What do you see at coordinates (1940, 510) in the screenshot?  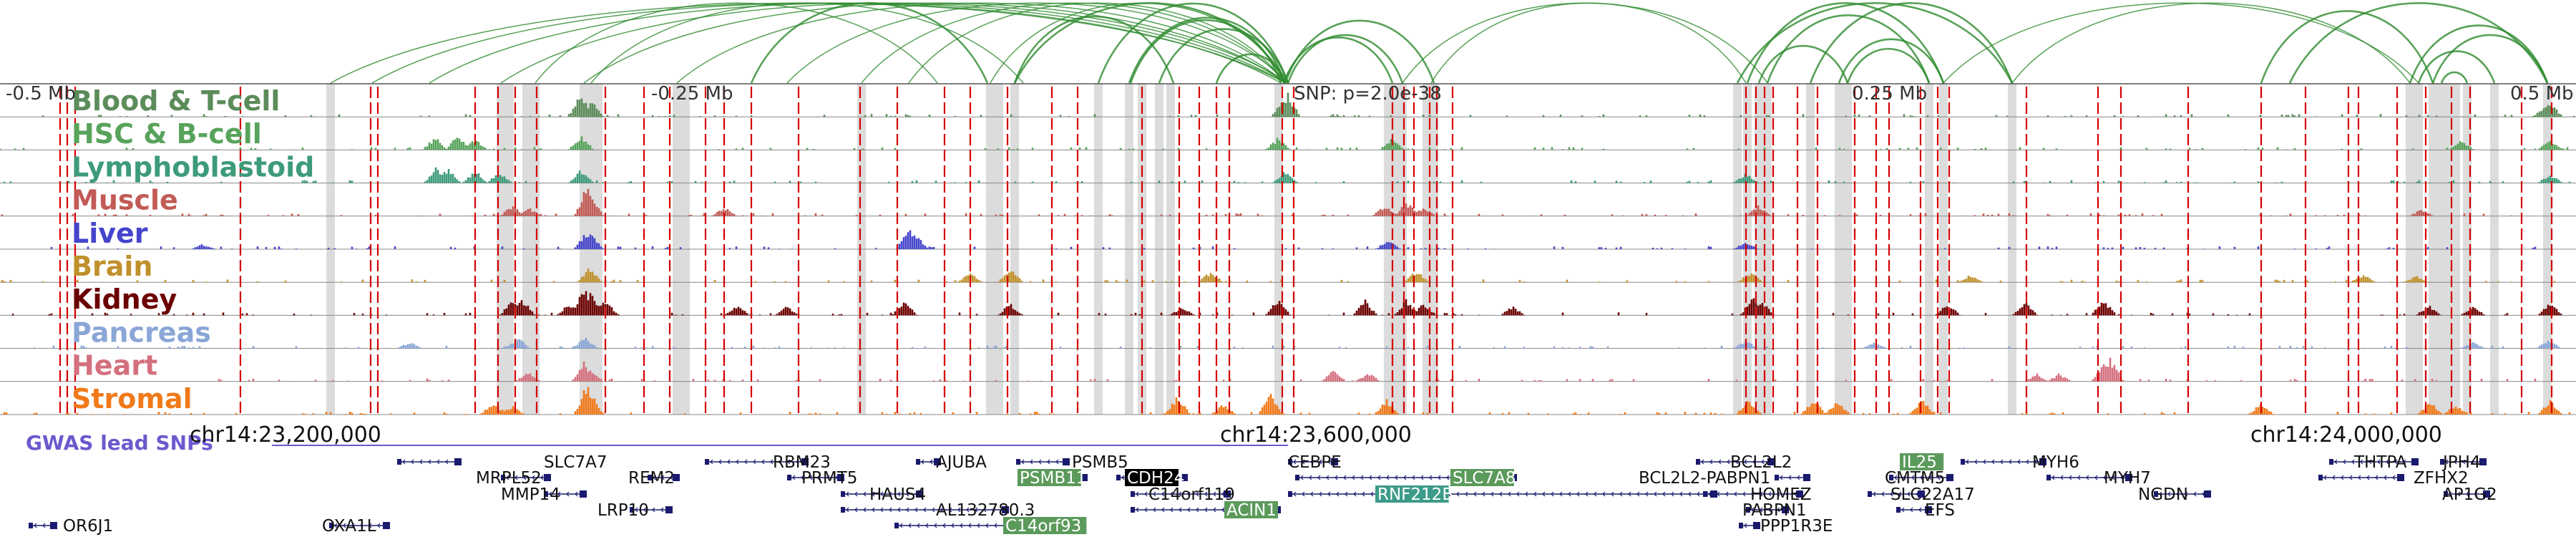 I see `gene-label: EFS` at bounding box center [1940, 510].